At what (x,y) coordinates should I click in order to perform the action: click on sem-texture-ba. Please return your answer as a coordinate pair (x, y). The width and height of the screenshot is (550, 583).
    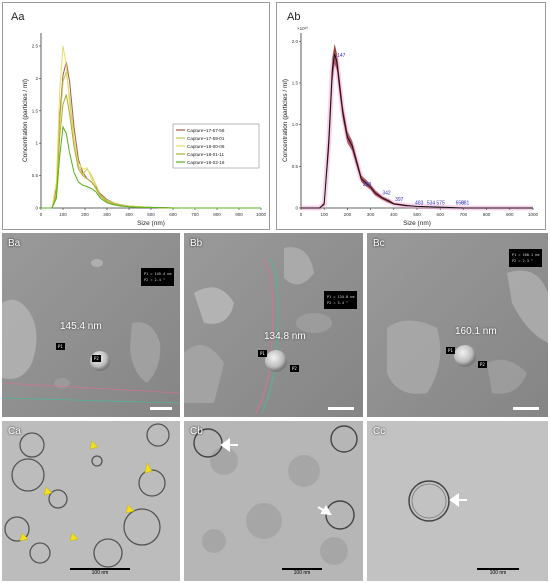
    Looking at the image, I should click on (91, 325).